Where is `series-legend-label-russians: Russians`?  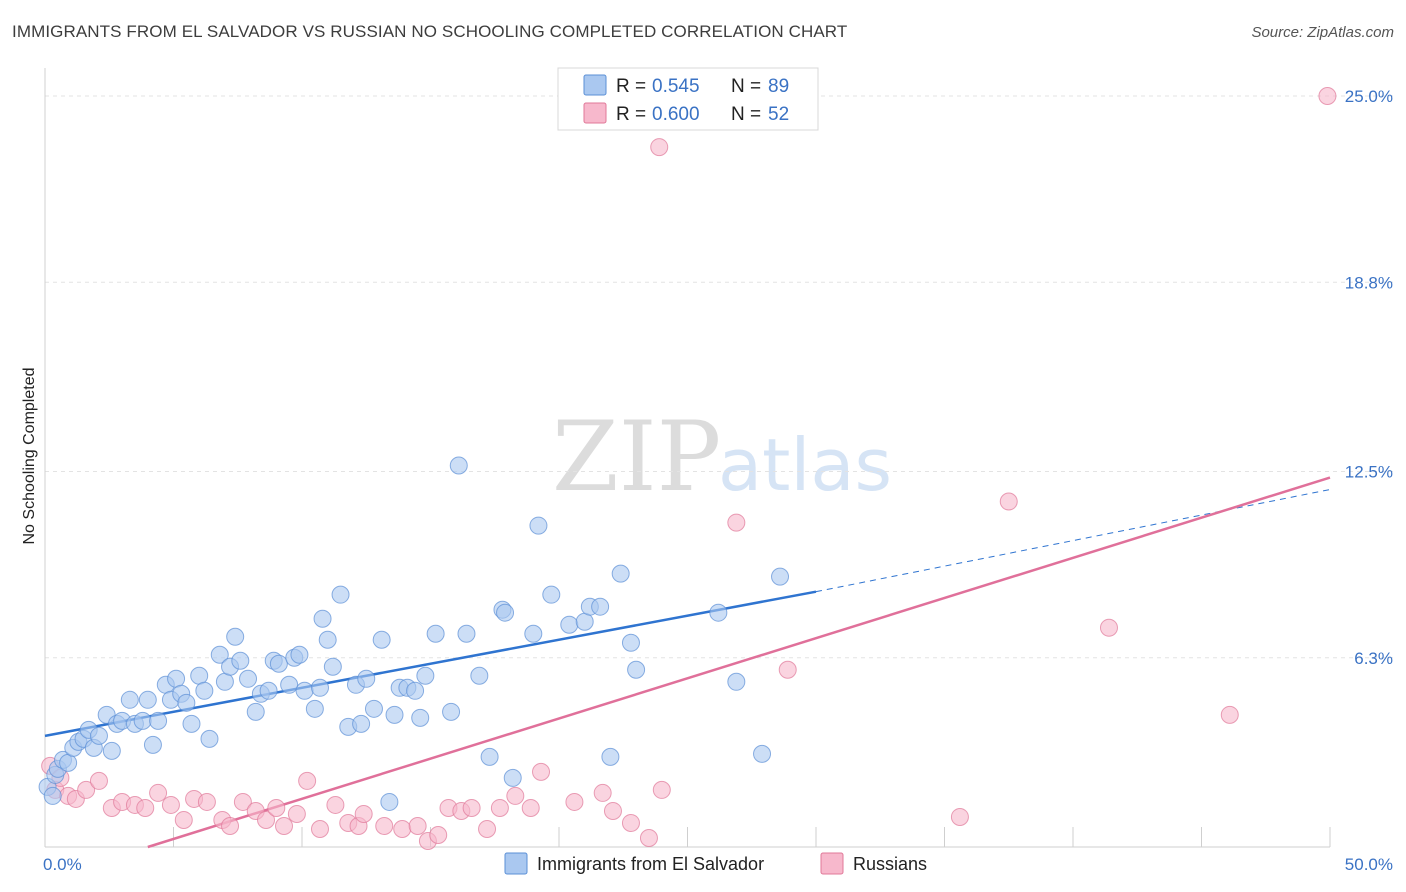 series-legend-label-russians: Russians is located at coordinates (890, 864).